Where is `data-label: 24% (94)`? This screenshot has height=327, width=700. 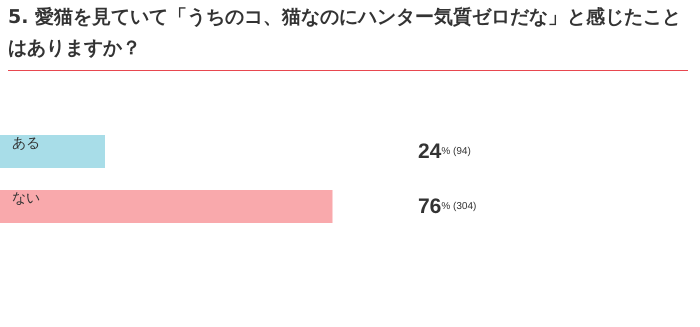 data-label: 24% (94) is located at coordinates (444, 151).